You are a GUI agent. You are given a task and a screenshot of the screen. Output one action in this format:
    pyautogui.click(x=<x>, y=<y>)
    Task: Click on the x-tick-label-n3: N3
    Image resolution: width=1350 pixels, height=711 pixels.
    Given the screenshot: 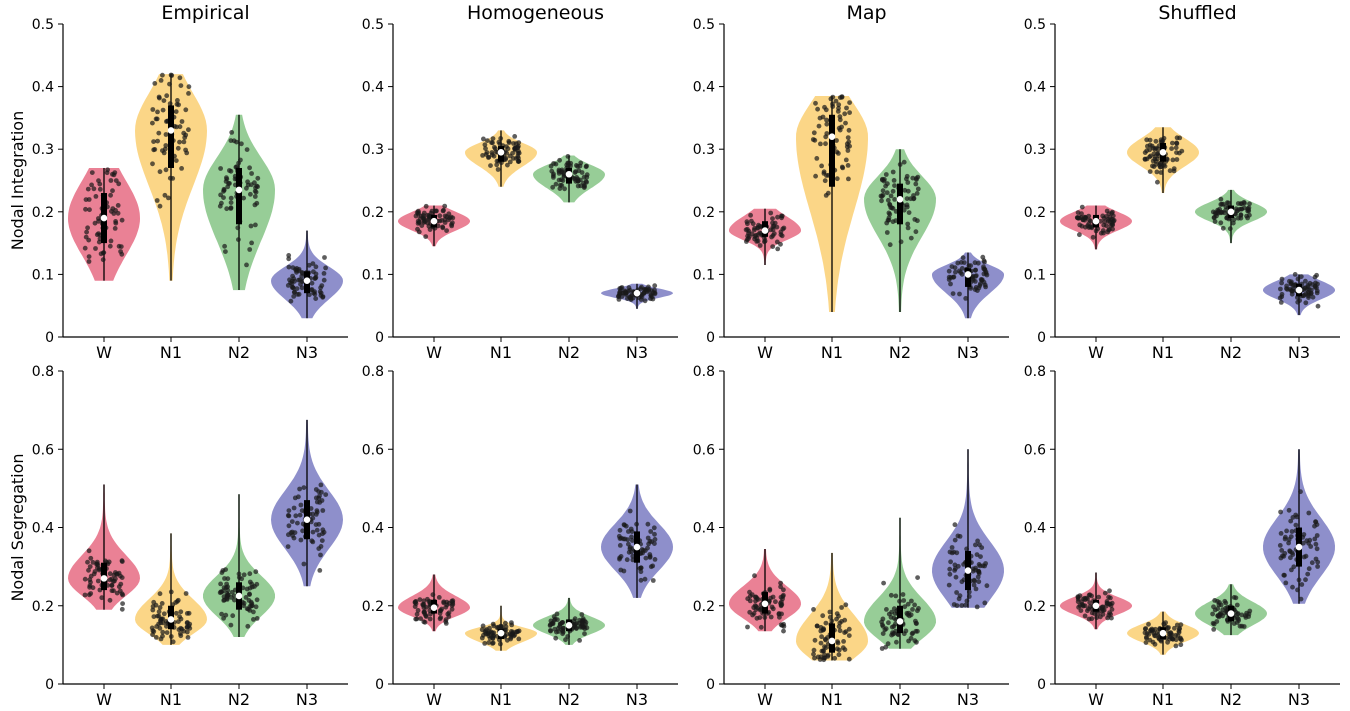 What is the action you would take?
    pyautogui.click(x=637, y=352)
    